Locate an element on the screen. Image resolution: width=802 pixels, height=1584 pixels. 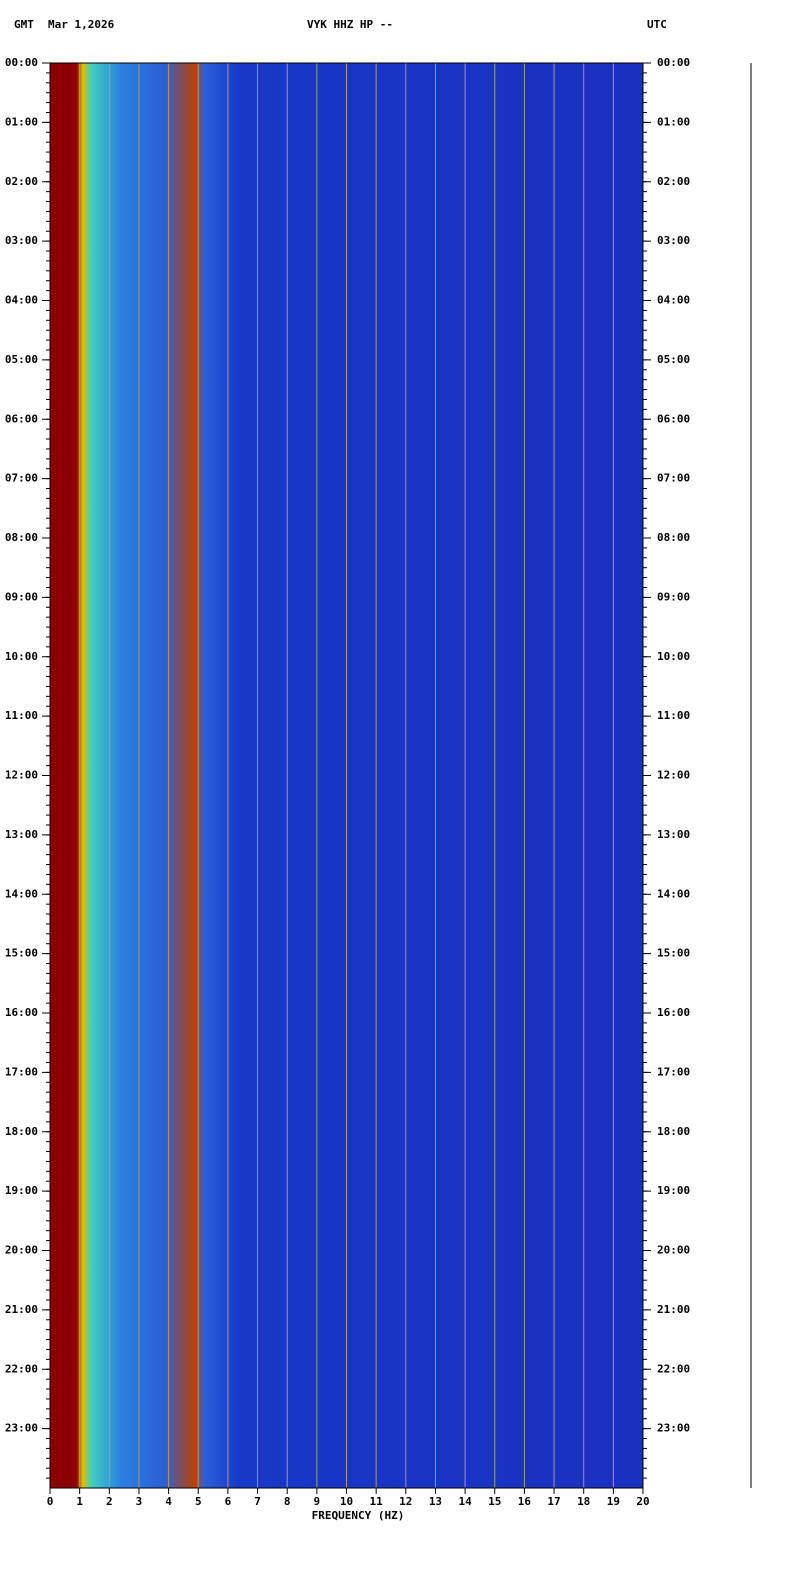
left-label: GMT is located at coordinates (24, 24).